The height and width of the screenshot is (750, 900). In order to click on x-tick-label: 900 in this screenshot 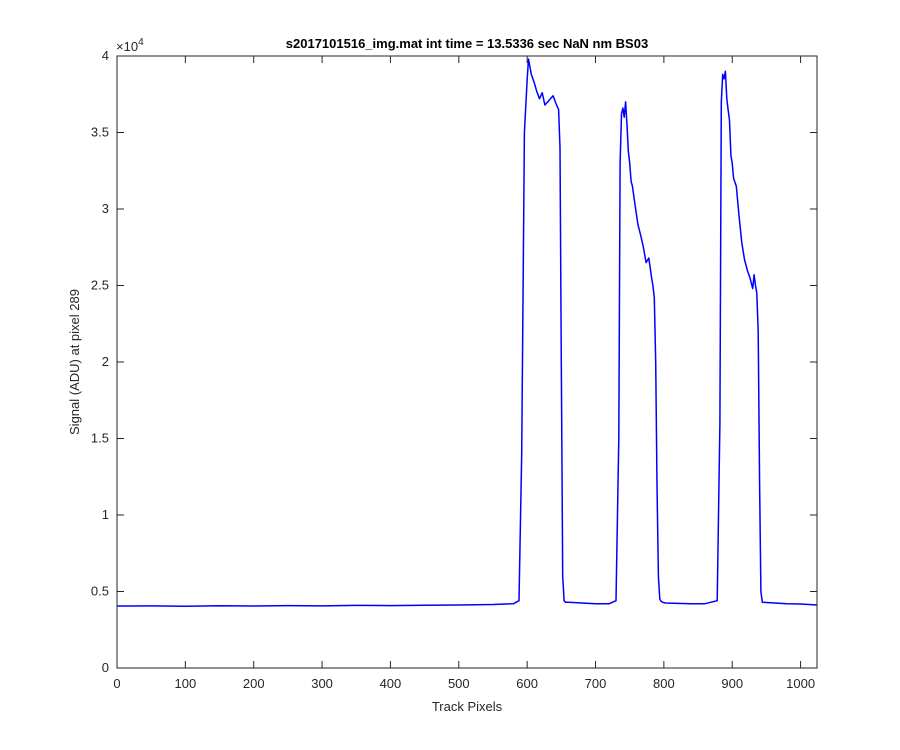, I will do `click(732, 683)`.